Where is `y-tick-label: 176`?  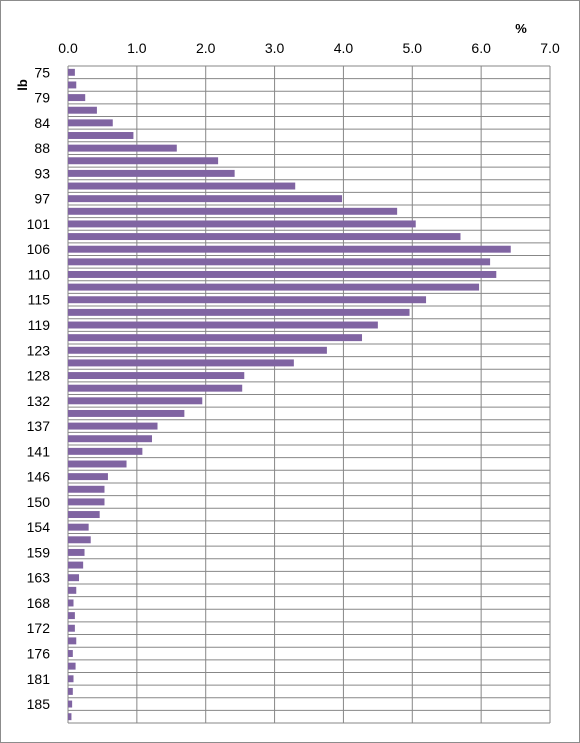 y-tick-label: 176 is located at coordinates (39, 654).